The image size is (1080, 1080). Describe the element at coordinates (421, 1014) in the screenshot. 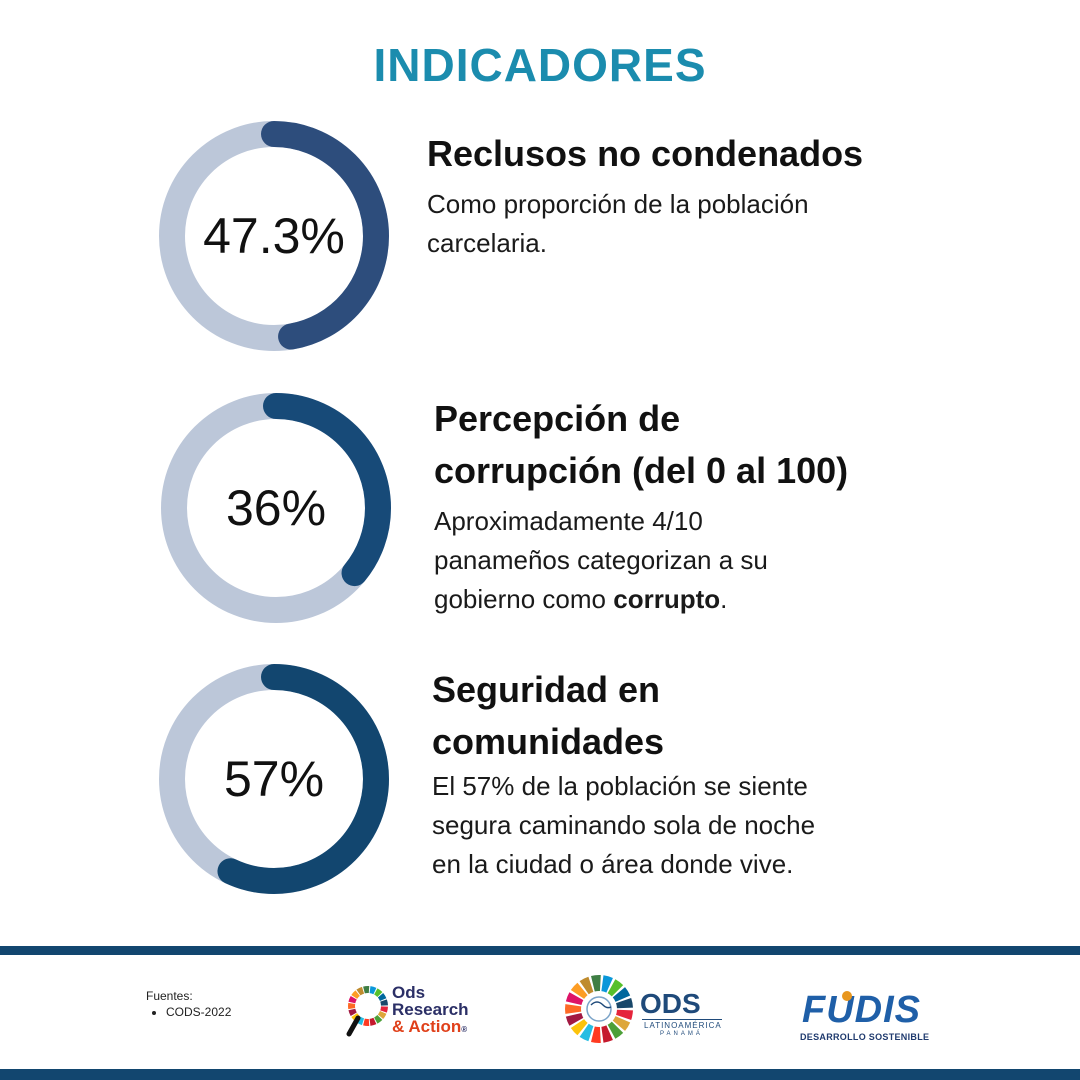

I see `ods-research-action-logo: Ods Research & Action®` at that location.